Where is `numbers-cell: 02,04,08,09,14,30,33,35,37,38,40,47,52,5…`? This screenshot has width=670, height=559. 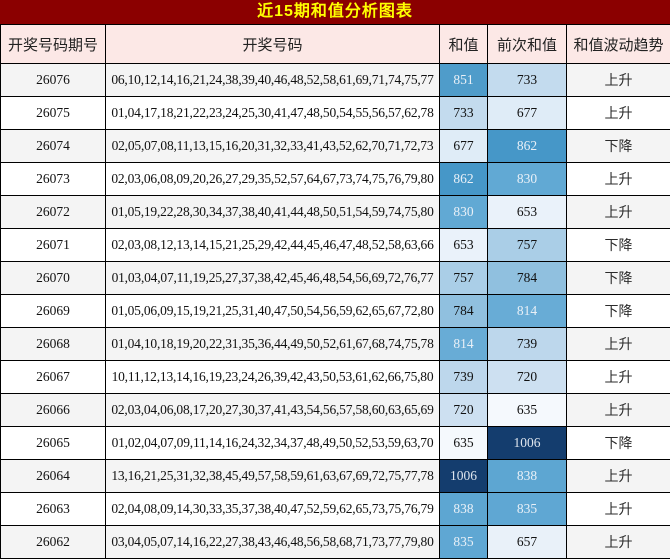 numbers-cell: 02,04,08,09,14,30,33,35,37,38,40,47,52,5… is located at coordinates (272, 509).